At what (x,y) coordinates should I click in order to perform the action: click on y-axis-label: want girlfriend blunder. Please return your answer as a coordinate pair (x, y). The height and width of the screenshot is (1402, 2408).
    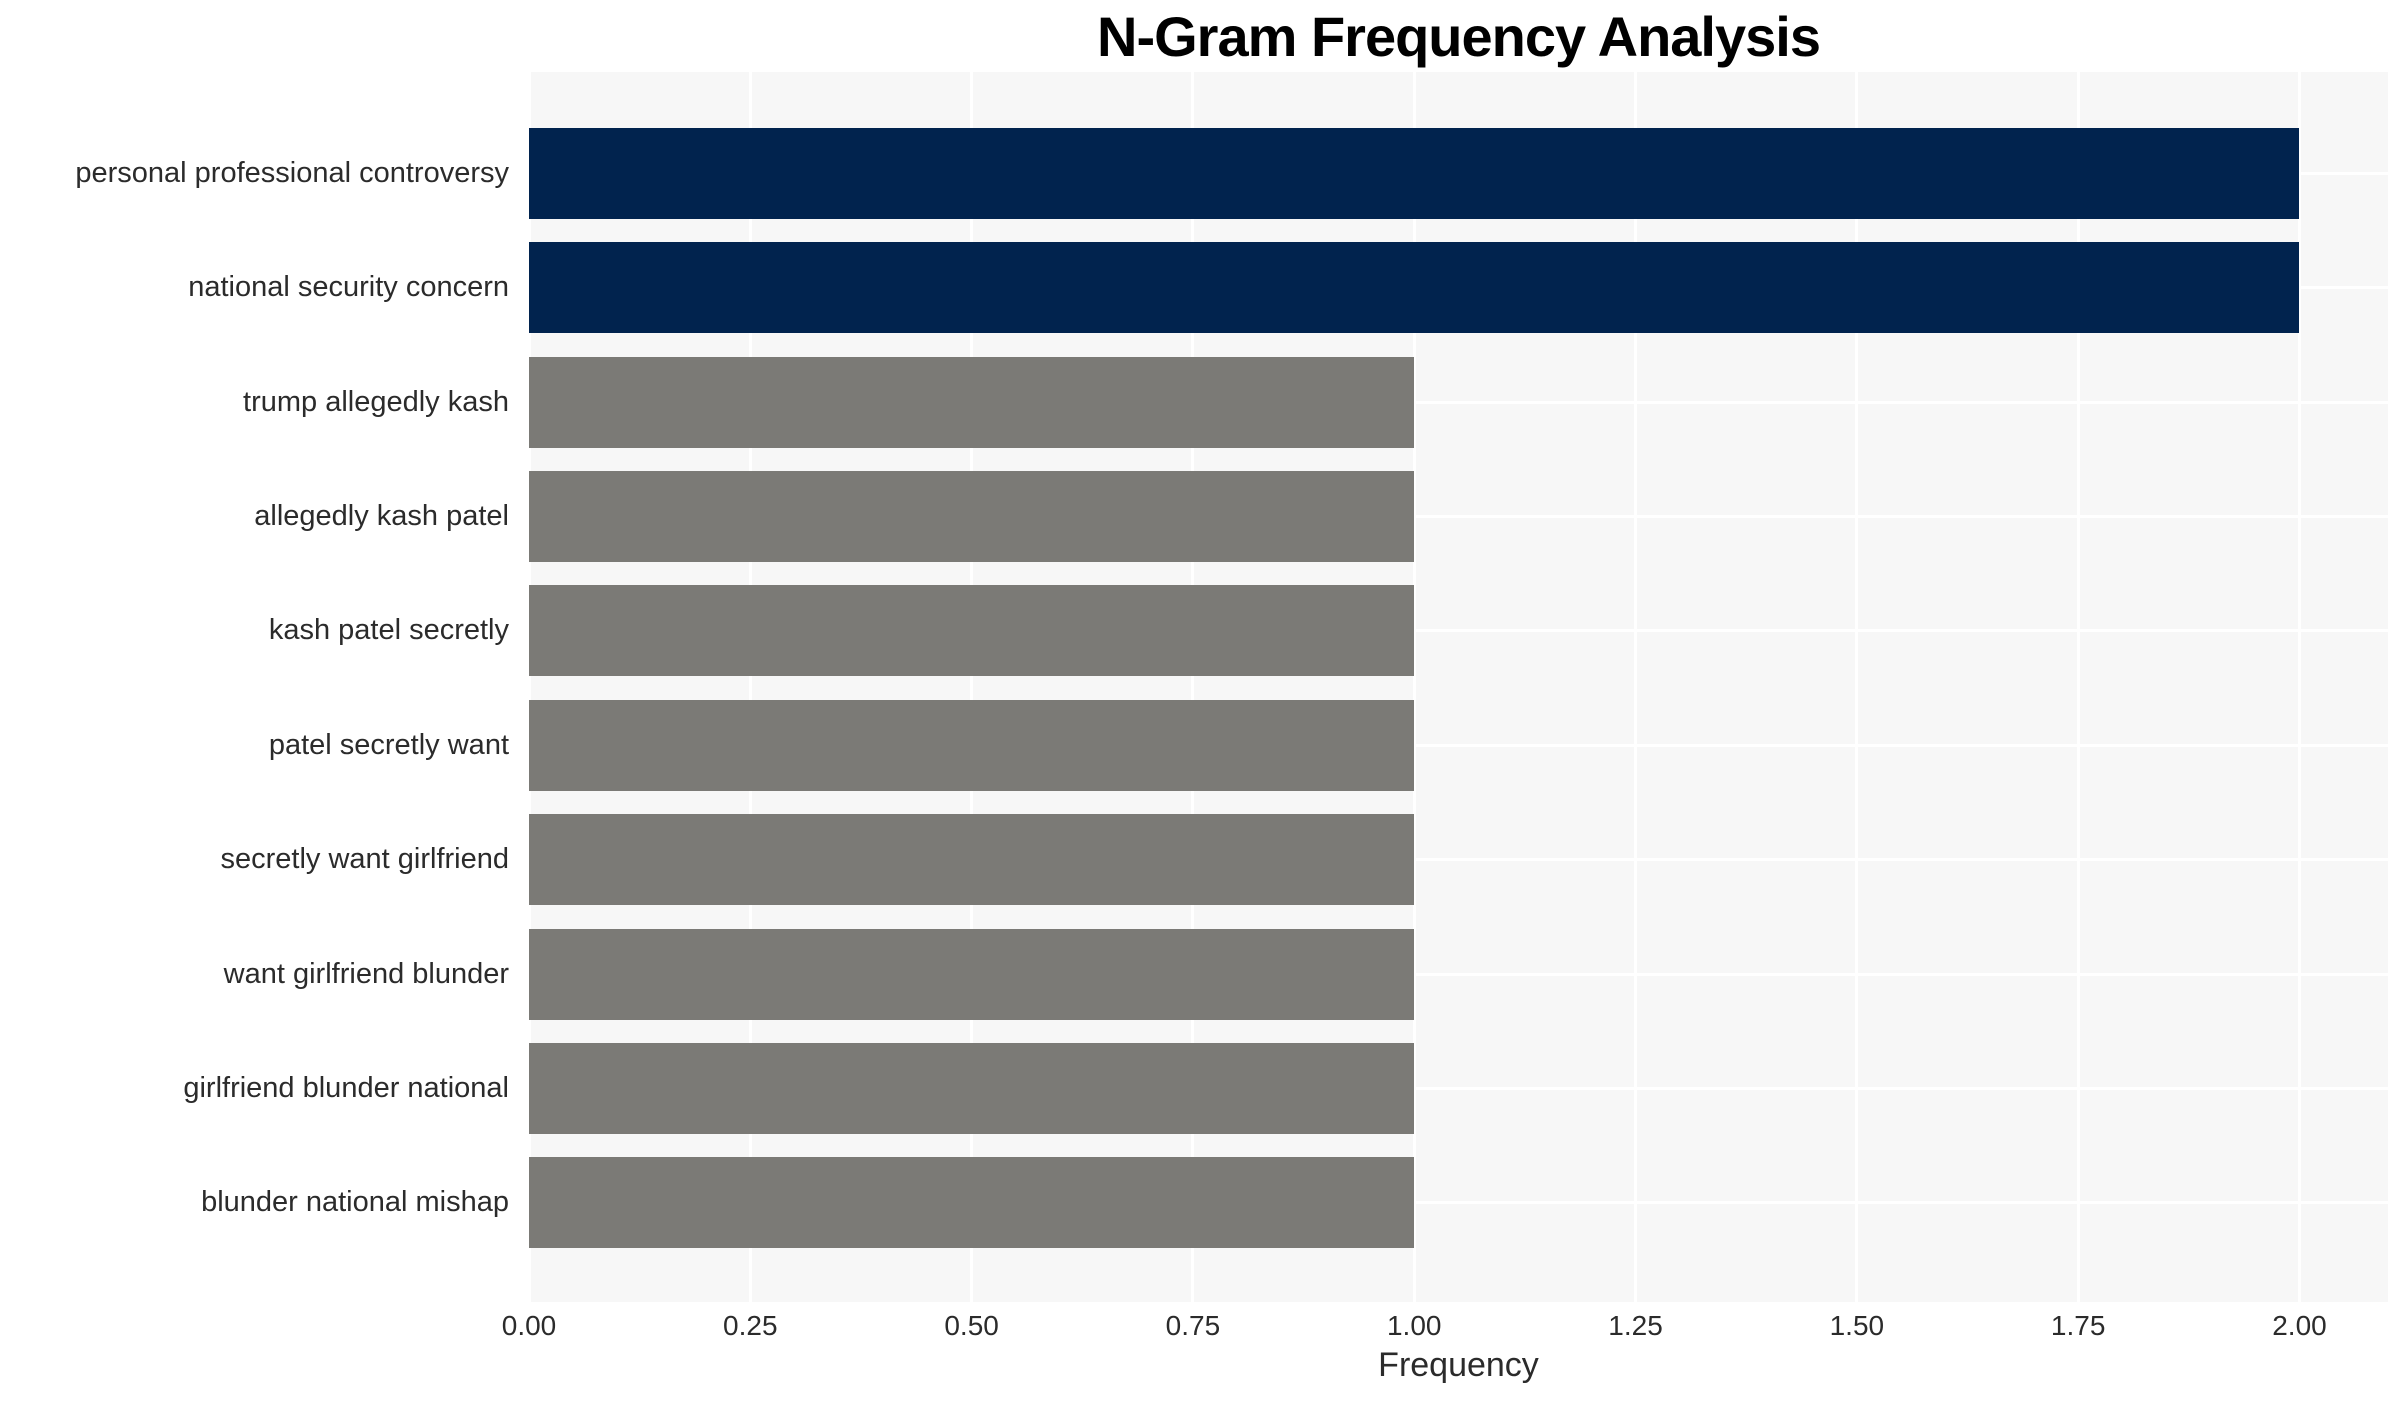
    Looking at the image, I should click on (366, 973).